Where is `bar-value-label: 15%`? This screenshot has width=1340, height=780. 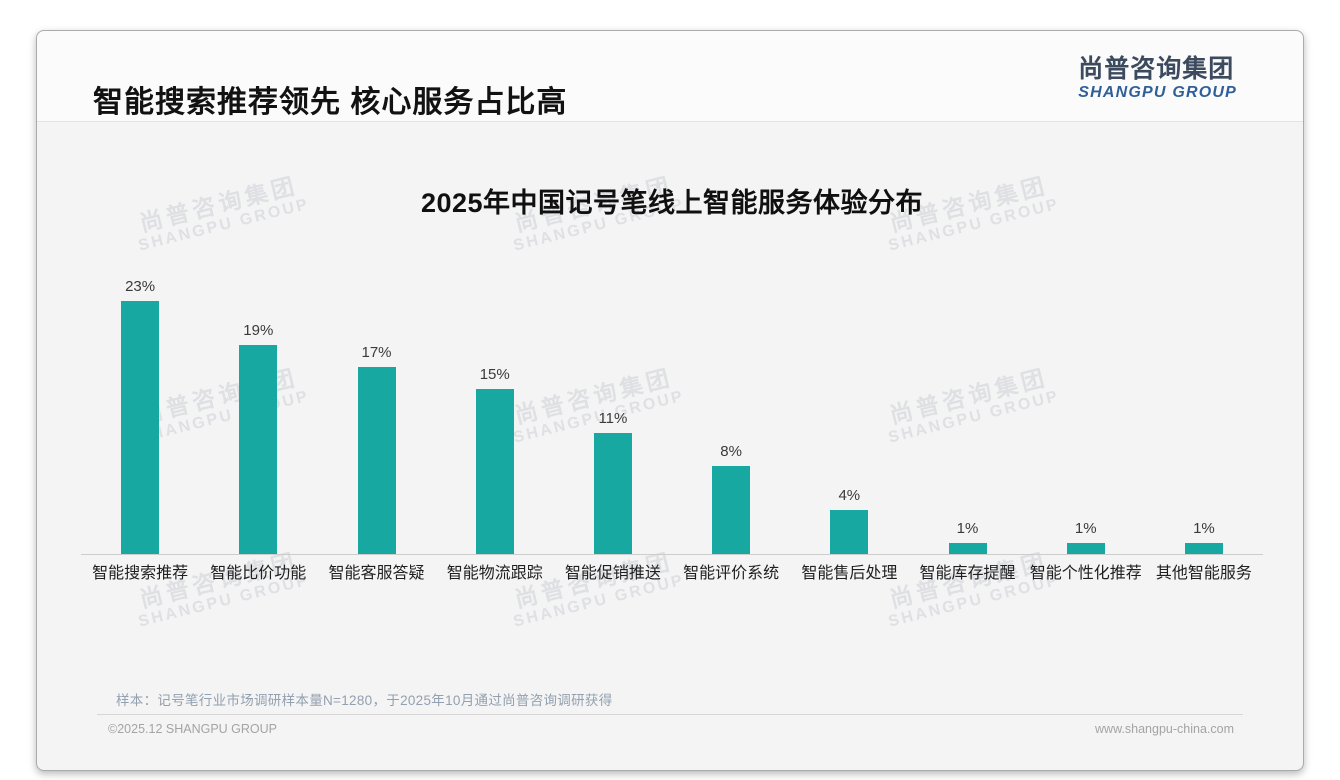 bar-value-label: 15% is located at coordinates (494, 374).